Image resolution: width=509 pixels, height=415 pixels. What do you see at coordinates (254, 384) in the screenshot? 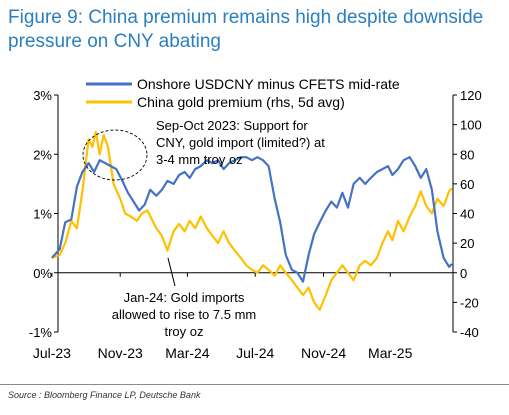
I see `footer-divider` at bounding box center [254, 384].